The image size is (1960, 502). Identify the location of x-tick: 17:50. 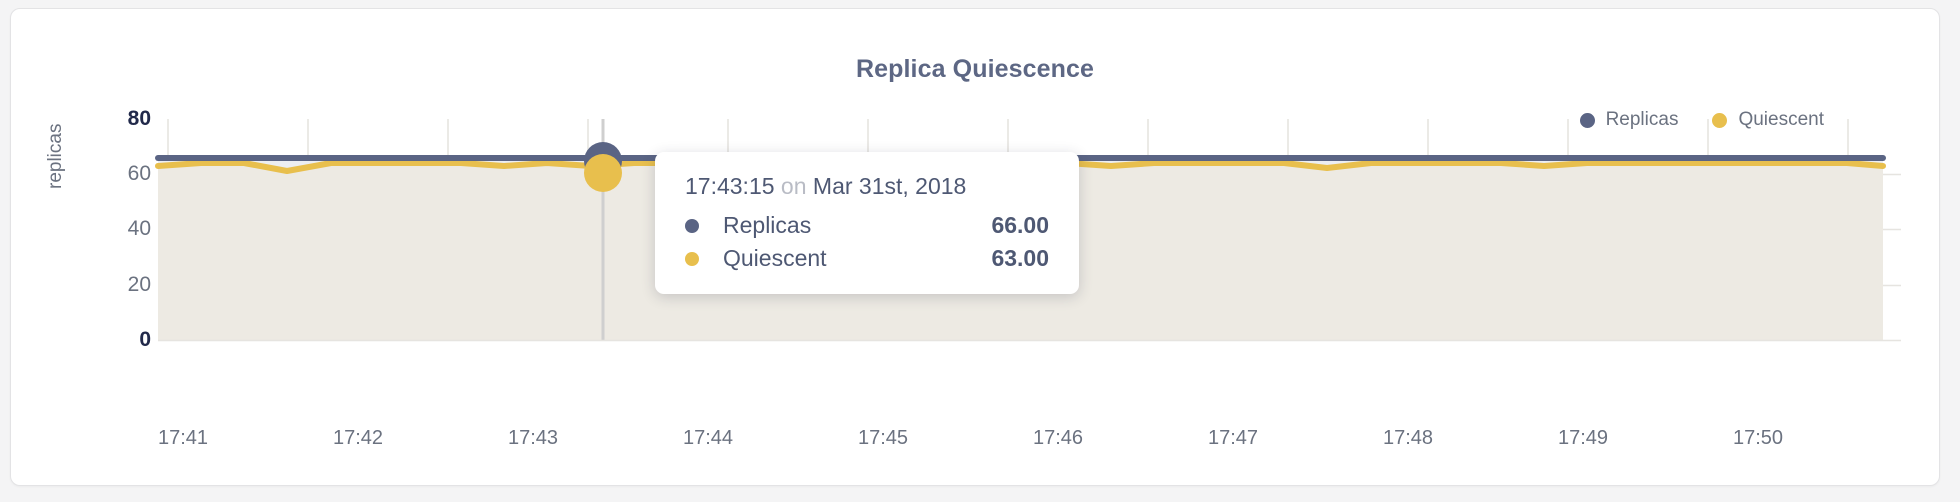
(1758, 438).